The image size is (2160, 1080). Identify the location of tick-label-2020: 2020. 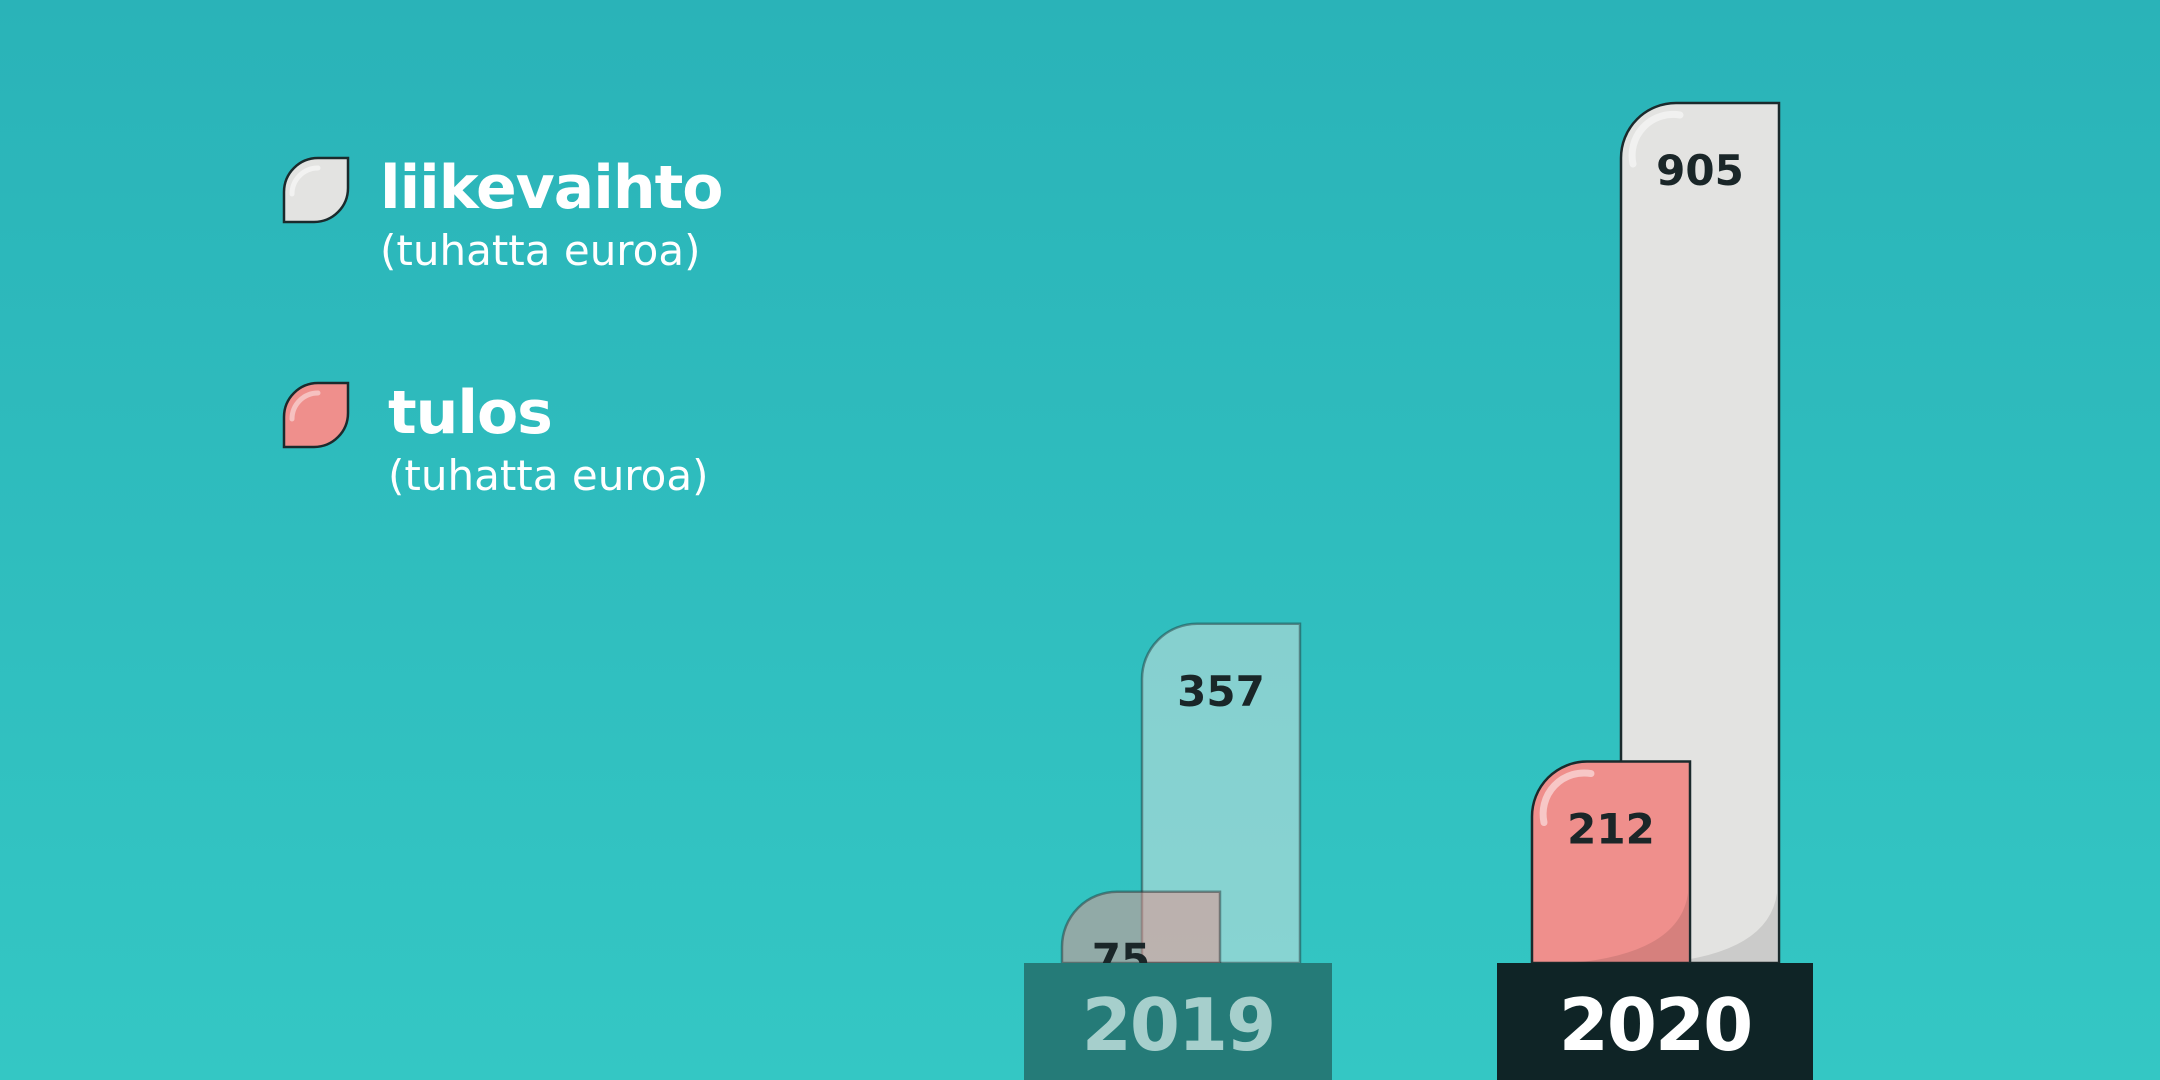
(1655, 1025).